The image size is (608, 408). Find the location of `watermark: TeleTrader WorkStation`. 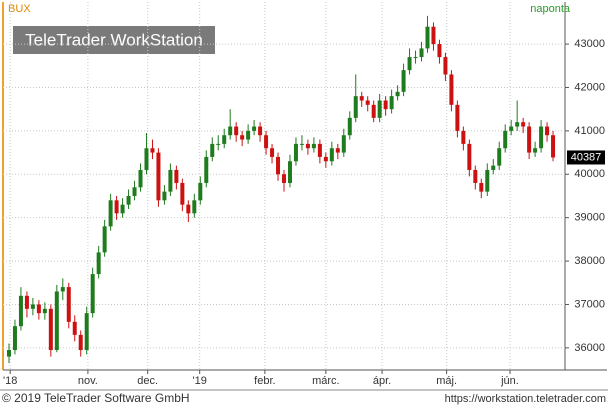

watermark: TeleTrader WorkStation is located at coordinates (114, 39).